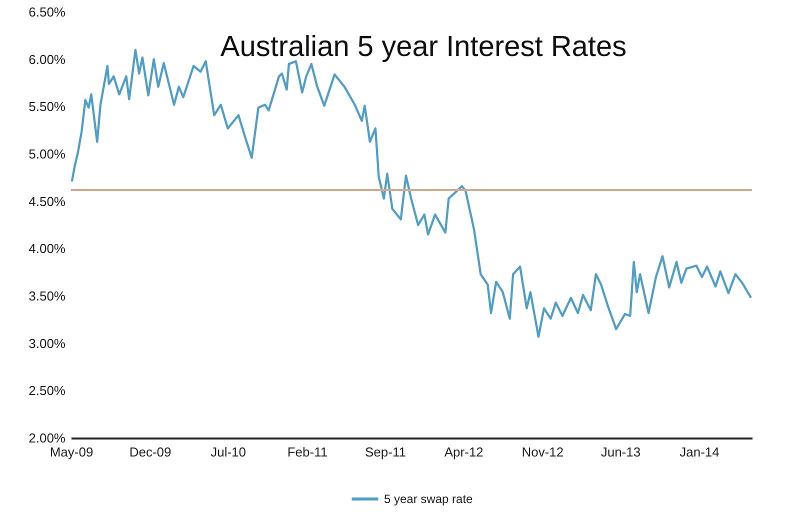 The width and height of the screenshot is (791, 523). I want to click on y-tick-label: 5.00%, so click(47, 154).